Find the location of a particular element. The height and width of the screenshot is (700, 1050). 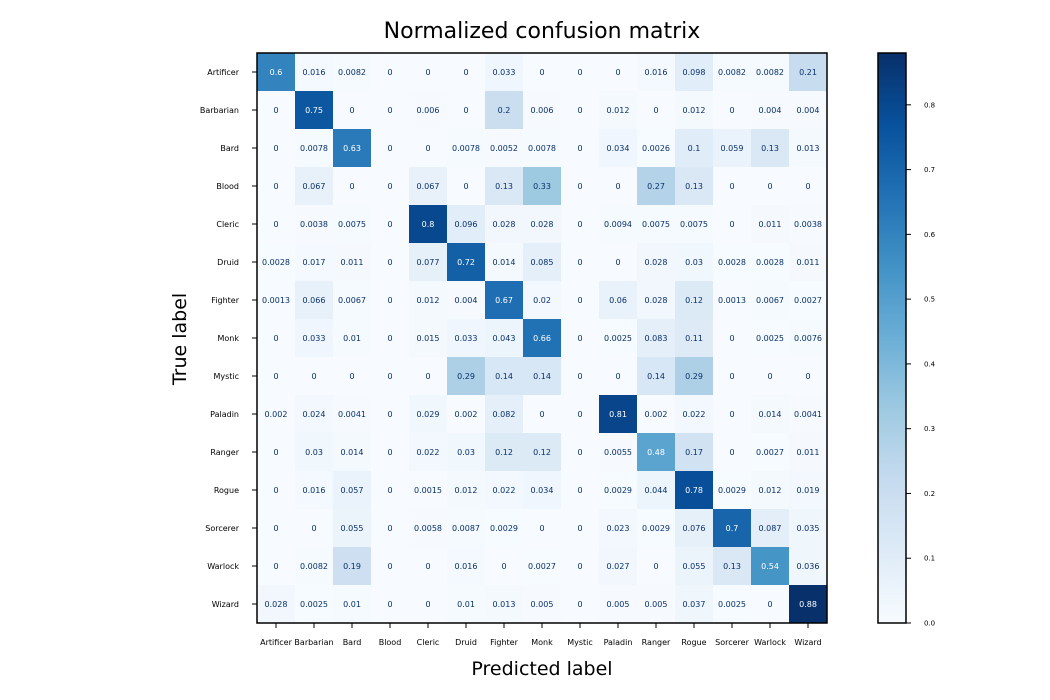

cell-value-mystic-artificer: 0 is located at coordinates (275, 376).